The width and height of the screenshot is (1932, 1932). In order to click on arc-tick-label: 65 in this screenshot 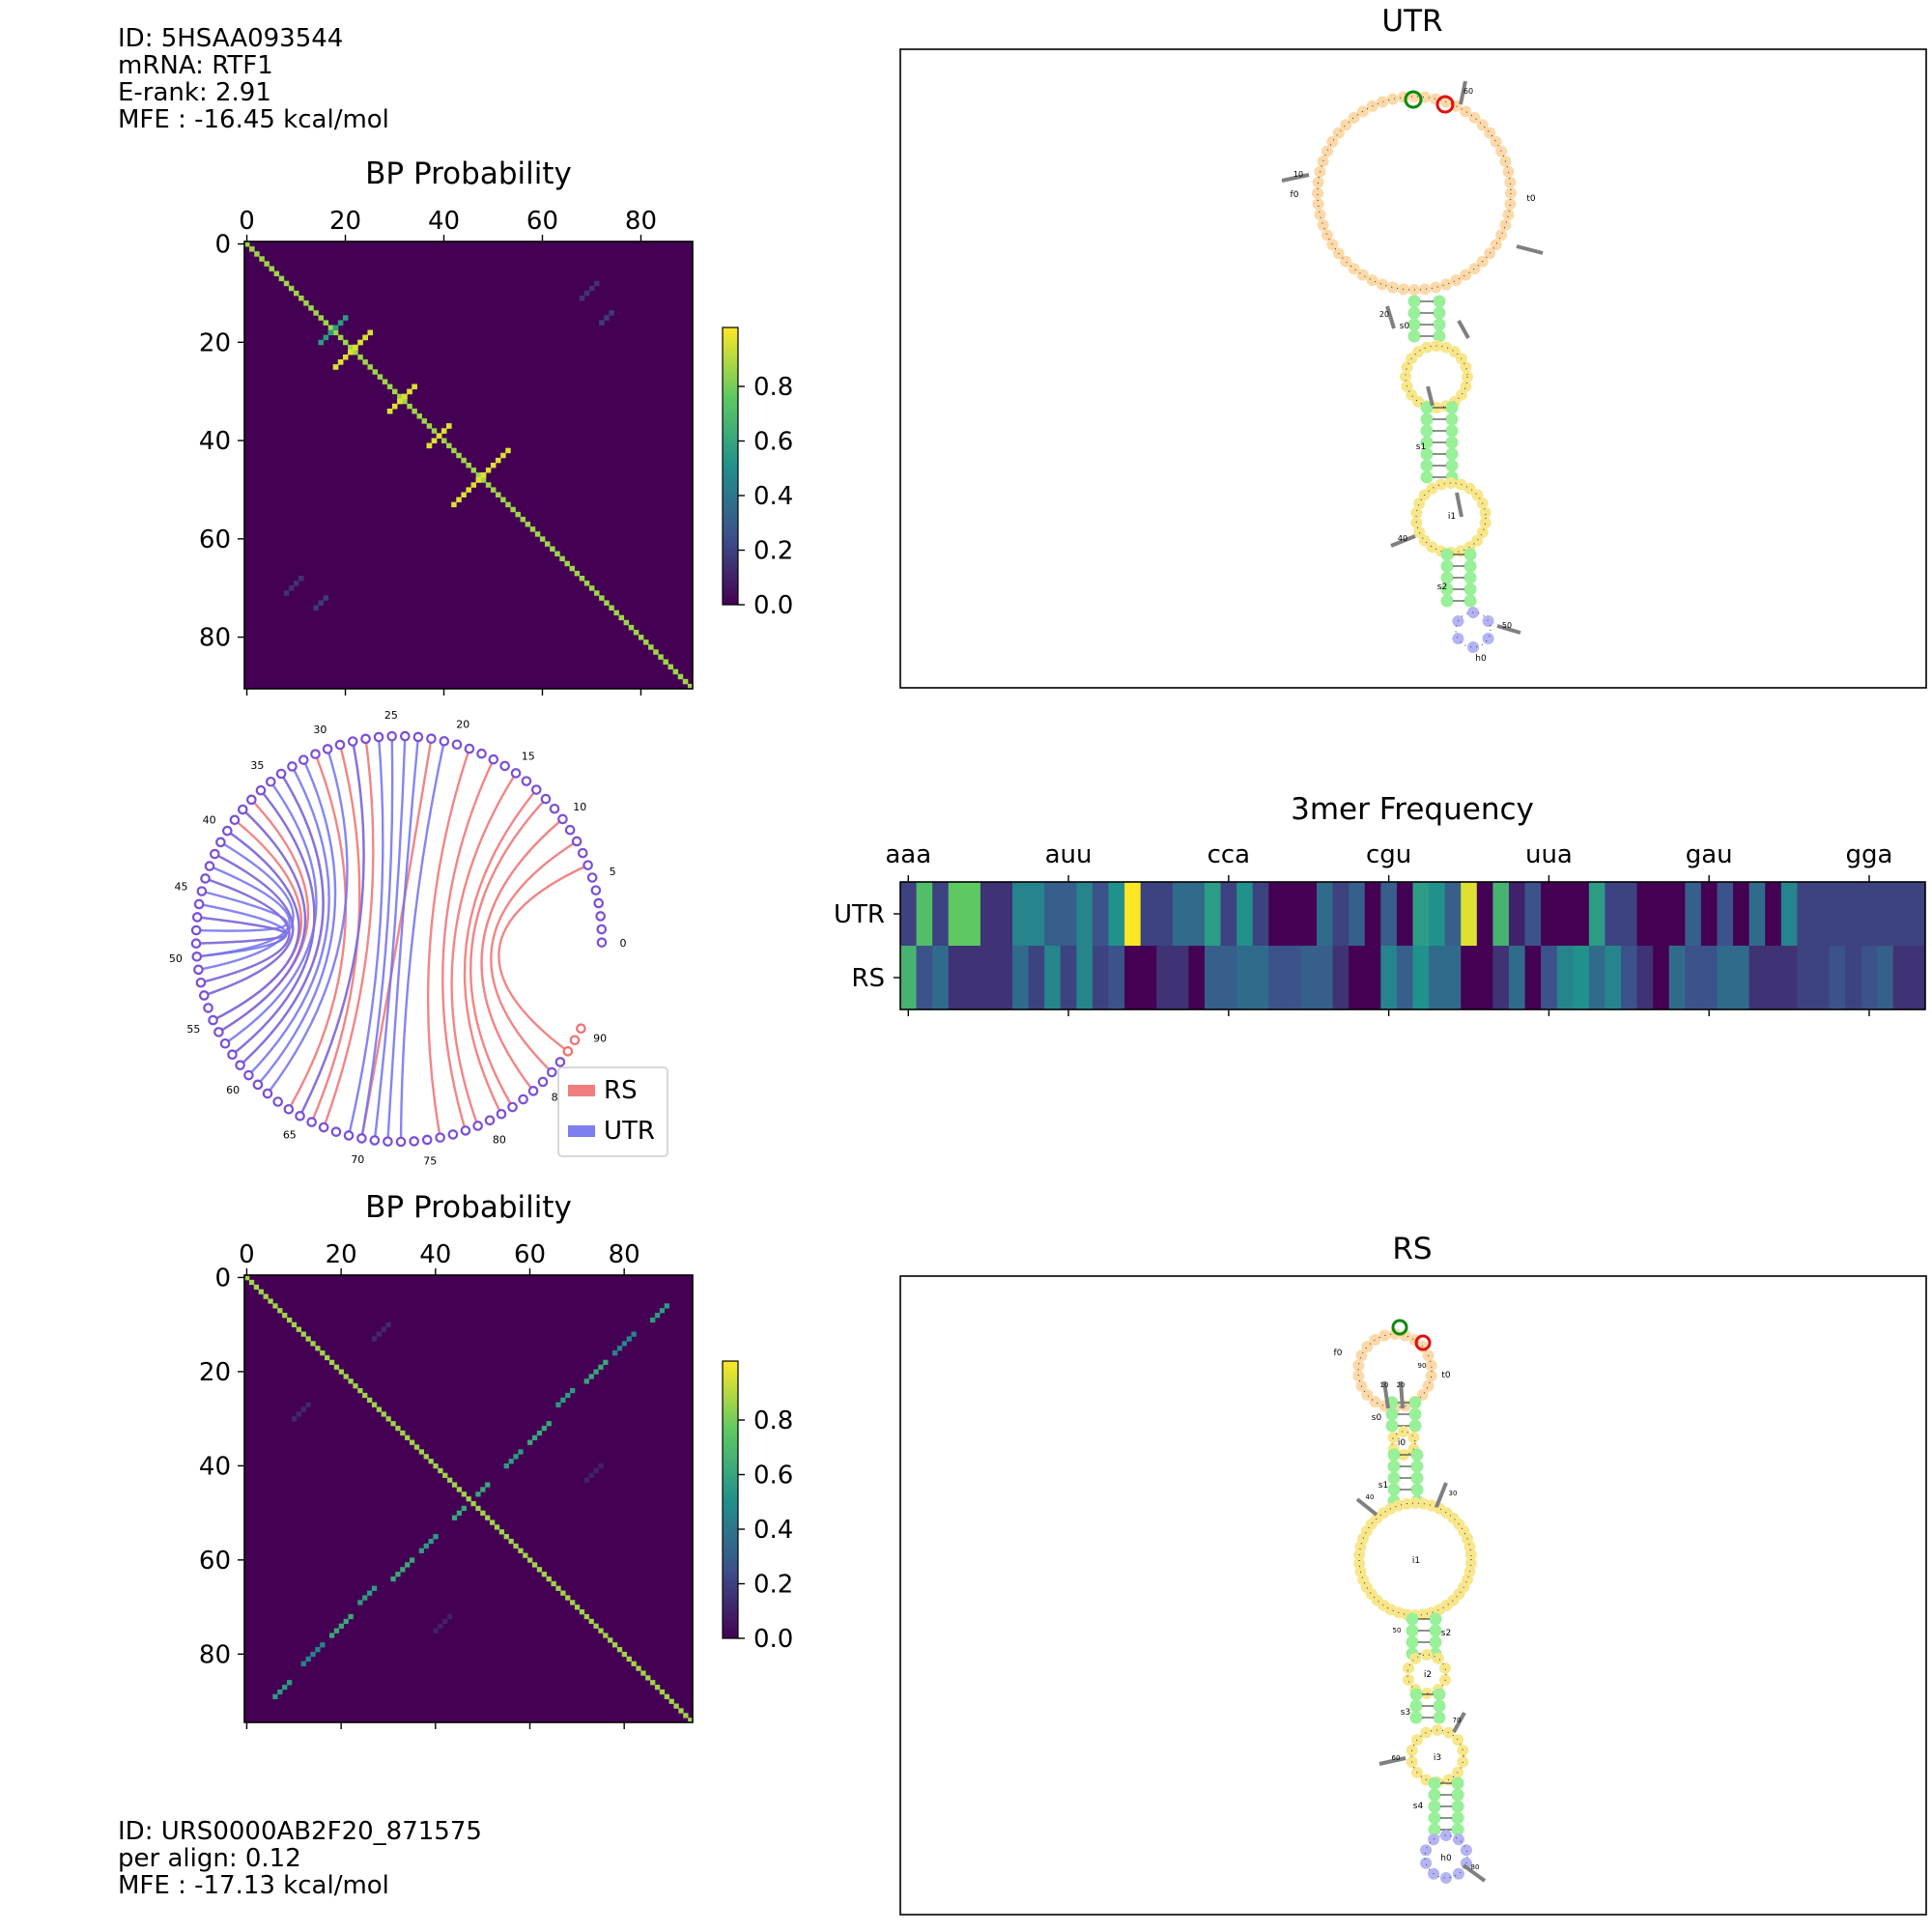, I will do `click(290, 1135)`.